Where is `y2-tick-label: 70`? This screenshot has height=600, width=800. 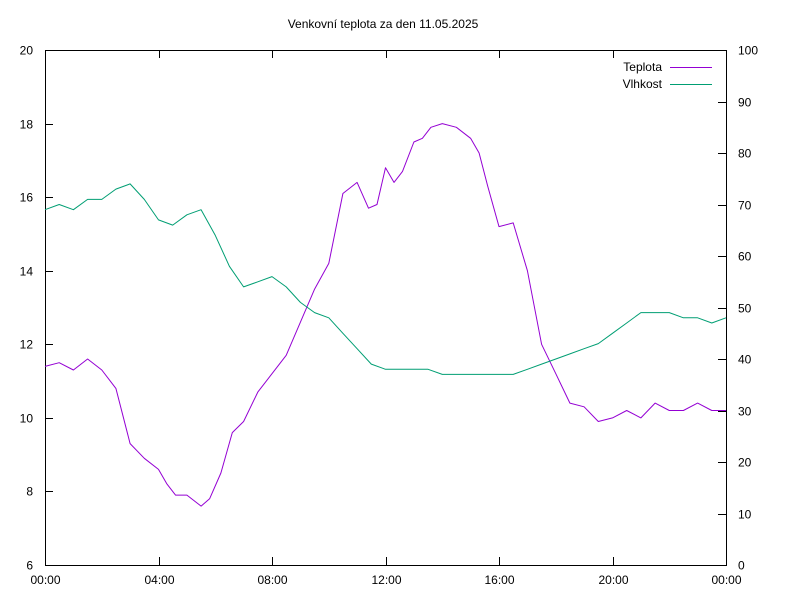 y2-tick-label: 70 is located at coordinates (745, 206).